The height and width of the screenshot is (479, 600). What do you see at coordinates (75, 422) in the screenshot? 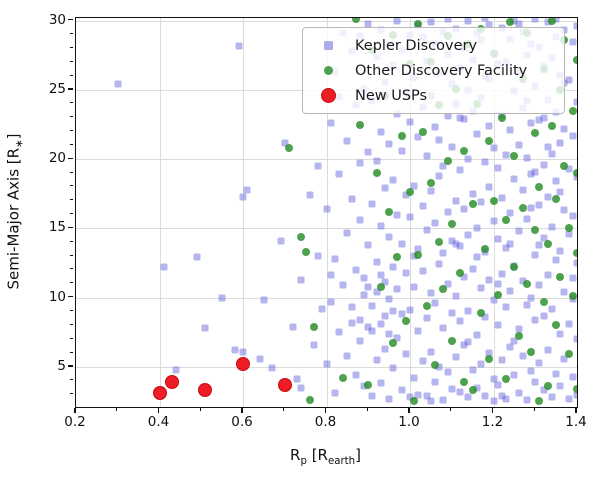
I see `x-tick-label: 0.2` at bounding box center [75, 422].